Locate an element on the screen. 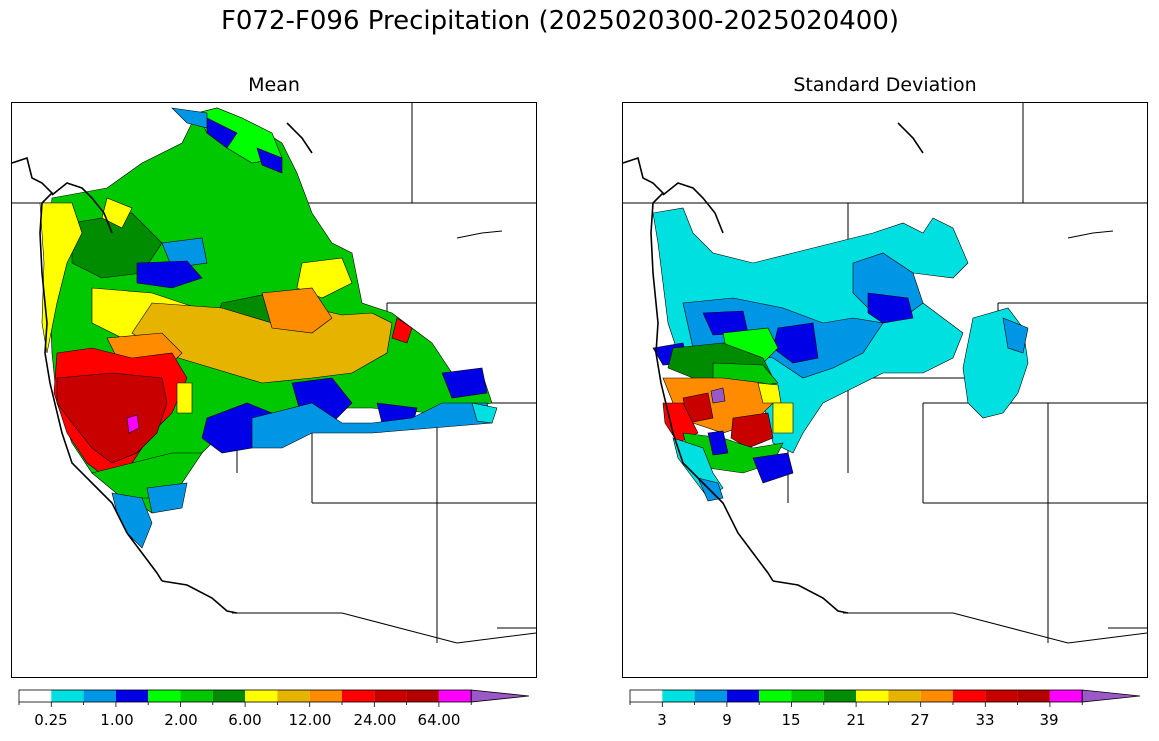 This screenshot has width=1159, height=741. std-colorbar-extend-arrow is located at coordinates (1111, 696).